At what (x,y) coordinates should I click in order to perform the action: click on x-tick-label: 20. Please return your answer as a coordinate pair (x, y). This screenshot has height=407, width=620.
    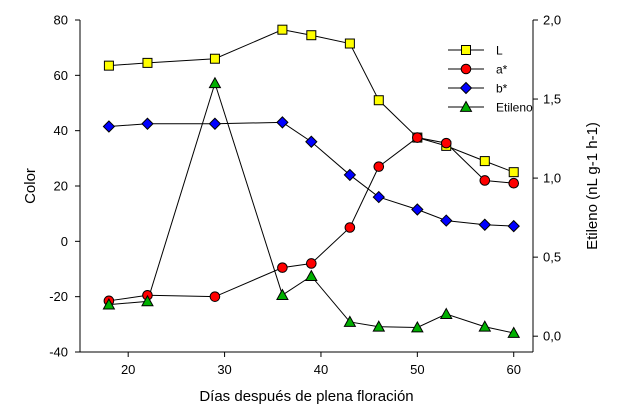
    Looking at the image, I should click on (128, 369).